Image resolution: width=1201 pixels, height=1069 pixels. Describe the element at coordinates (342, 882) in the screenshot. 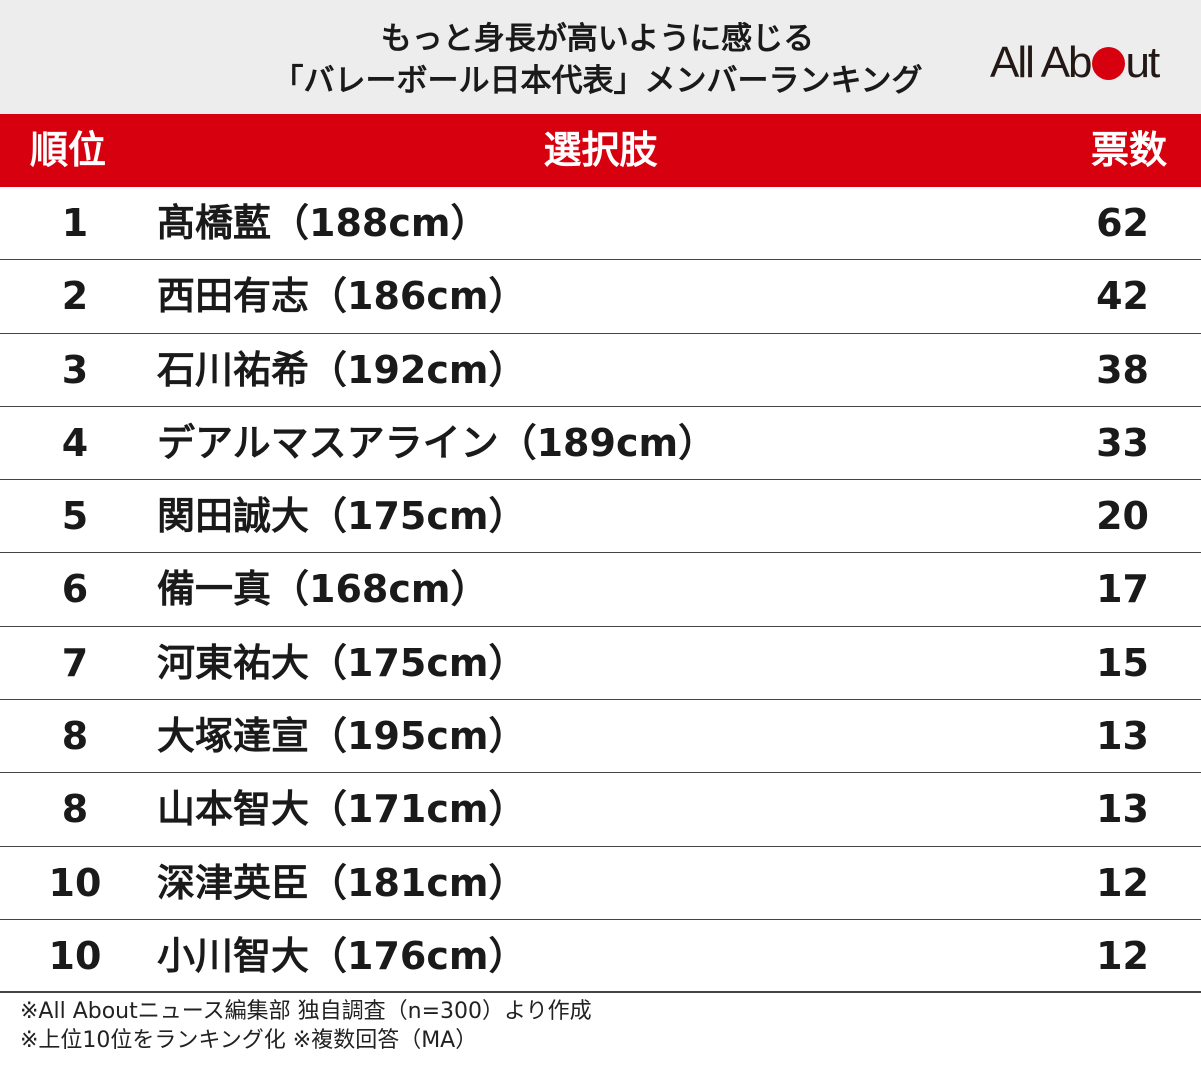

I see `name-cell: 深津英臣（181cm）` at that location.